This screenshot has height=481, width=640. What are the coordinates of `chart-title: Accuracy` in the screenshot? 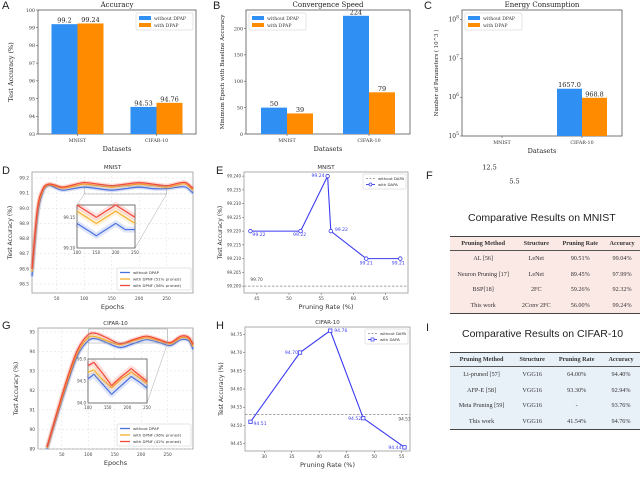 It's located at (117, 5).